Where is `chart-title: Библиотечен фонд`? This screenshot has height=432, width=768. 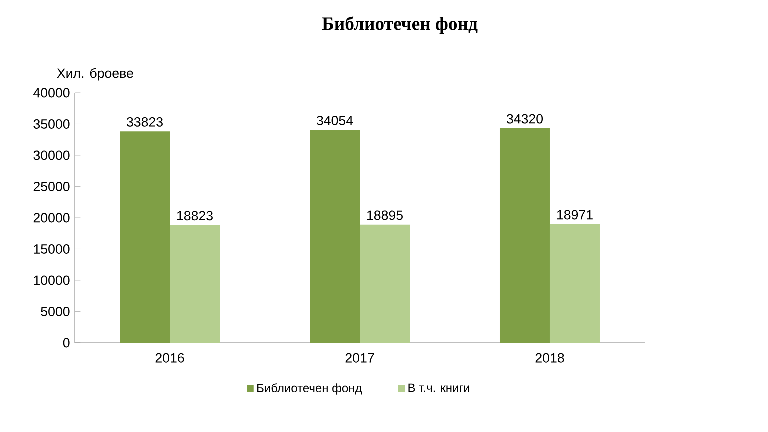 chart-title: Библиотечен фонд is located at coordinates (400, 25).